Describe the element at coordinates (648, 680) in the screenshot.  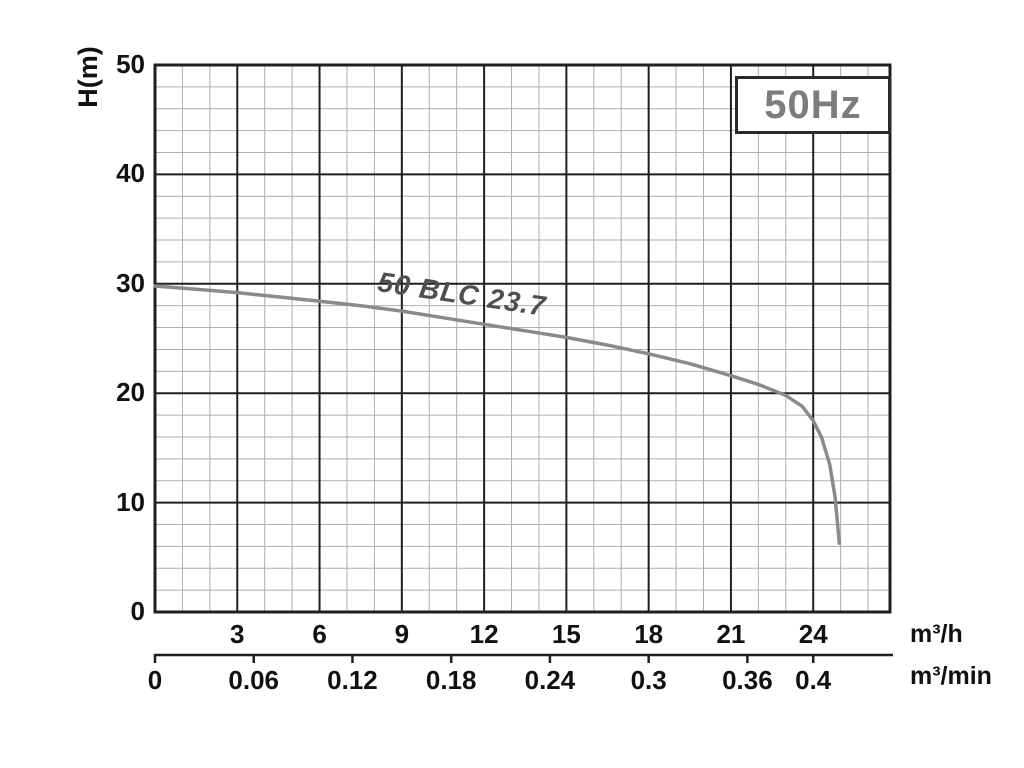
I see `x-tick-label-m3min: 0.3` at that location.